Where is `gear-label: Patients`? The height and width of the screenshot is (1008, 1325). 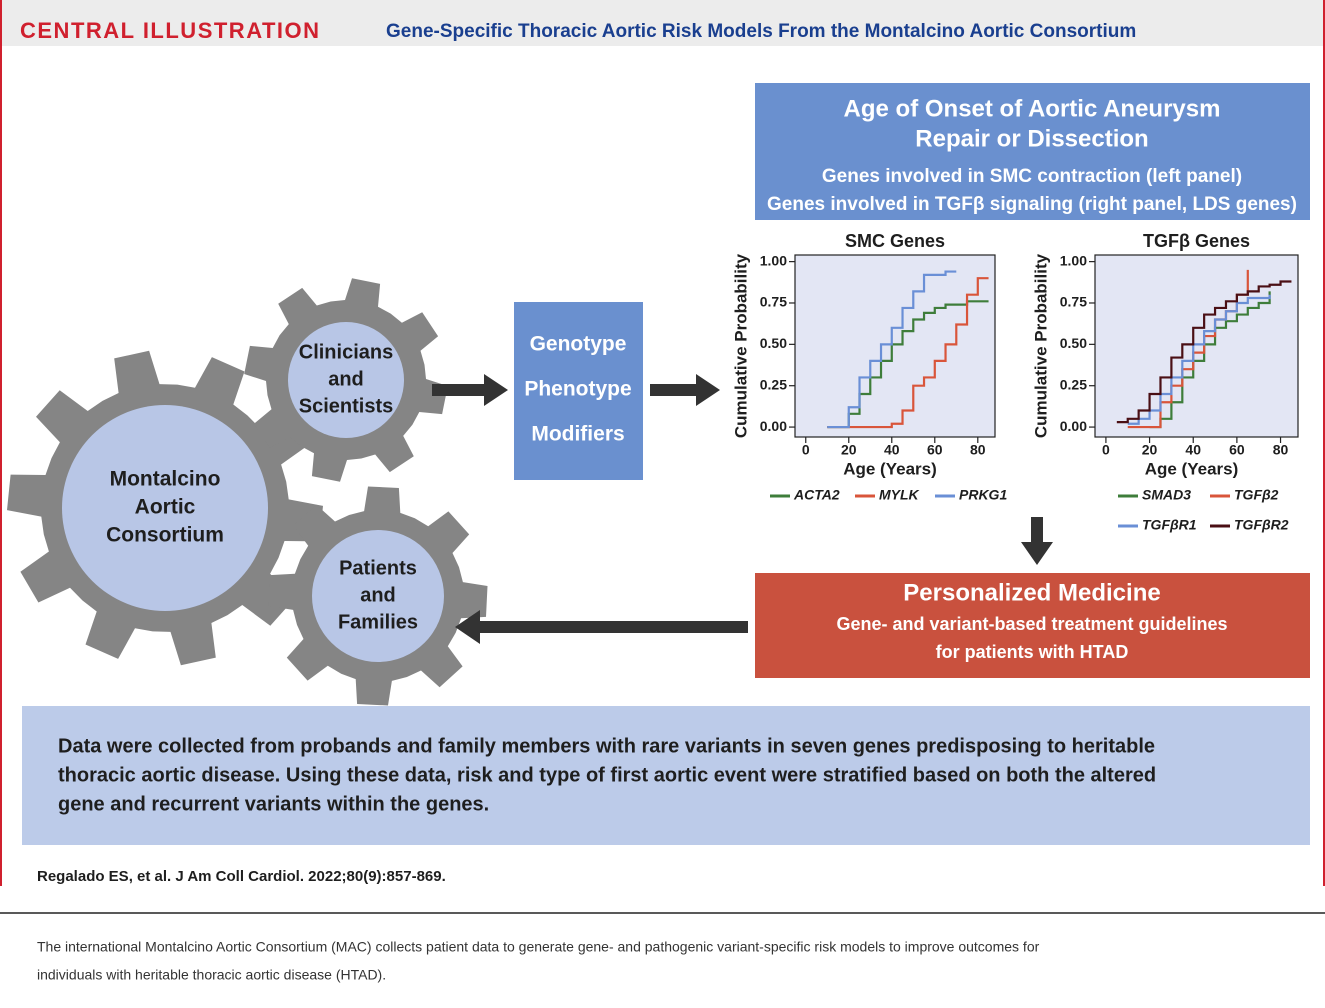 gear-label: Patients is located at coordinates (378, 568).